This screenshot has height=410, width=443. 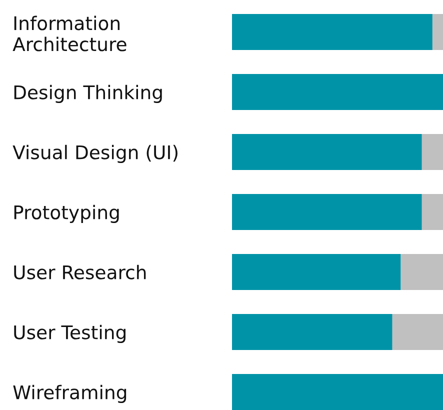 What do you see at coordinates (95, 154) in the screenshot?
I see `y-tick-label: Visual Design (UI)` at bounding box center [95, 154].